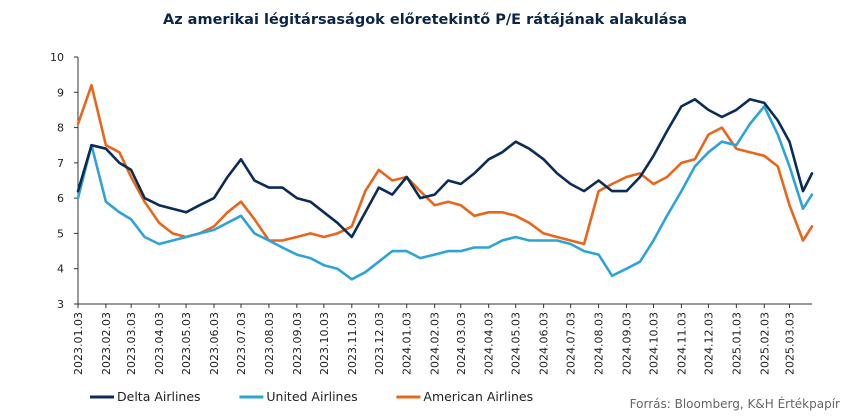 The height and width of the screenshot is (417, 850). I want to click on x-tick-label: 2024.07.03, so click(571, 343).